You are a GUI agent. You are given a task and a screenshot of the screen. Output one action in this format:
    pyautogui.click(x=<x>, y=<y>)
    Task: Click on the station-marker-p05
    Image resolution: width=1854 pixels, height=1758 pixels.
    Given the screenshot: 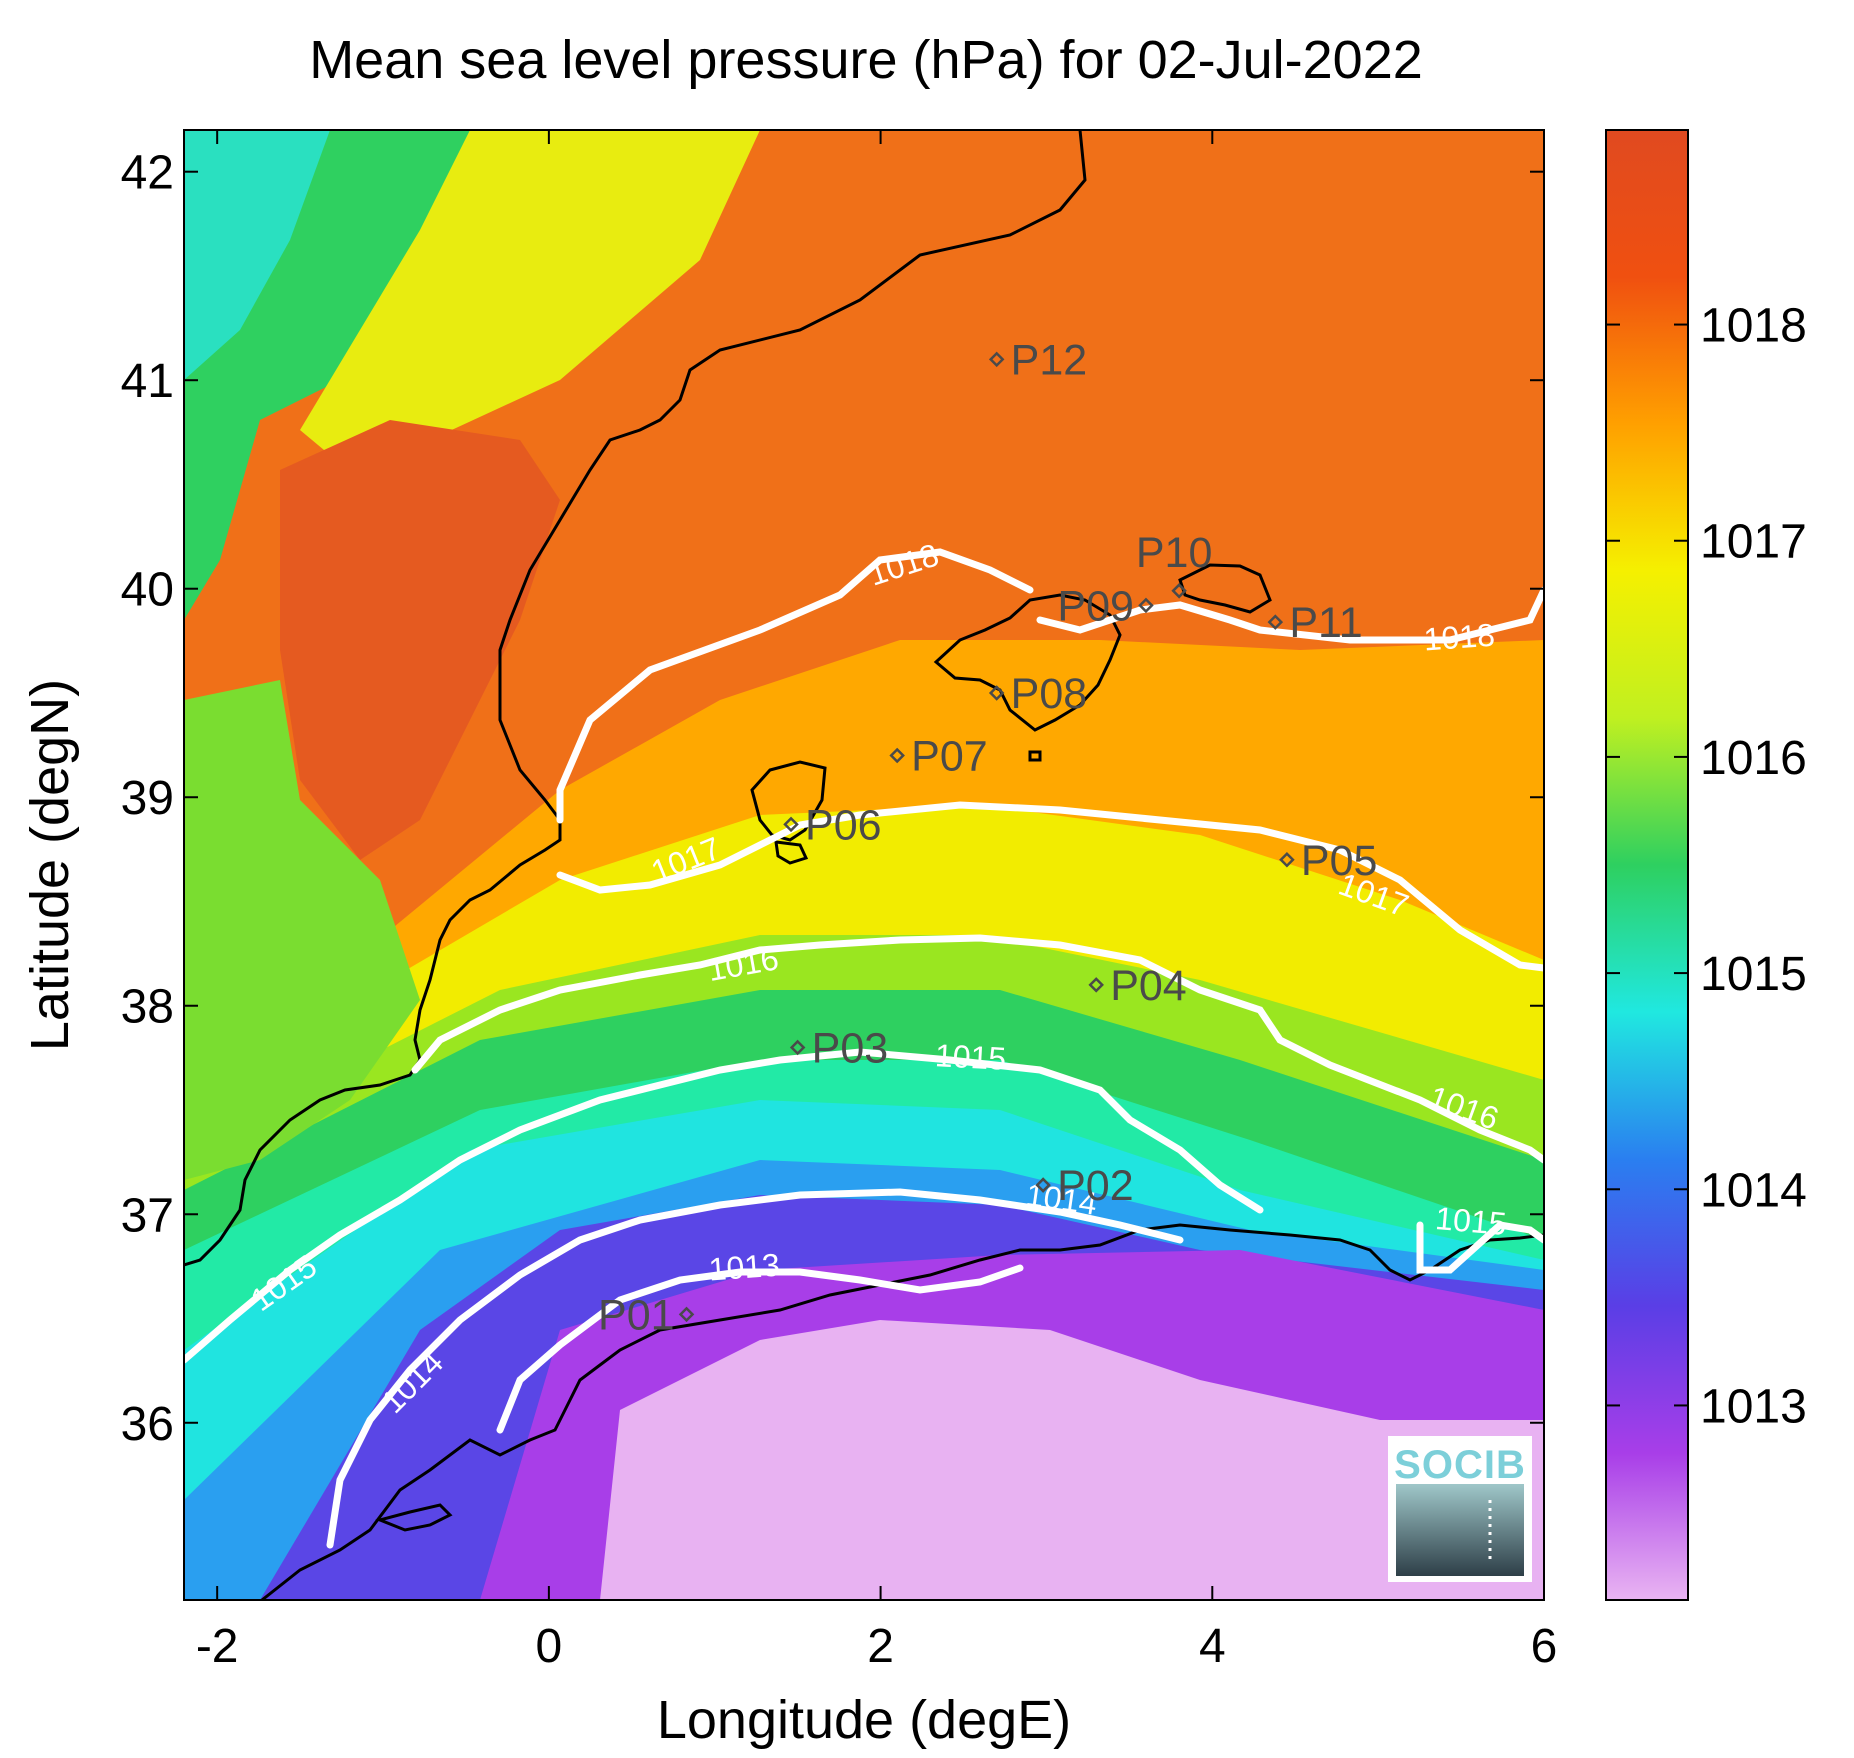 What is the action you would take?
    pyautogui.click(x=1287, y=860)
    